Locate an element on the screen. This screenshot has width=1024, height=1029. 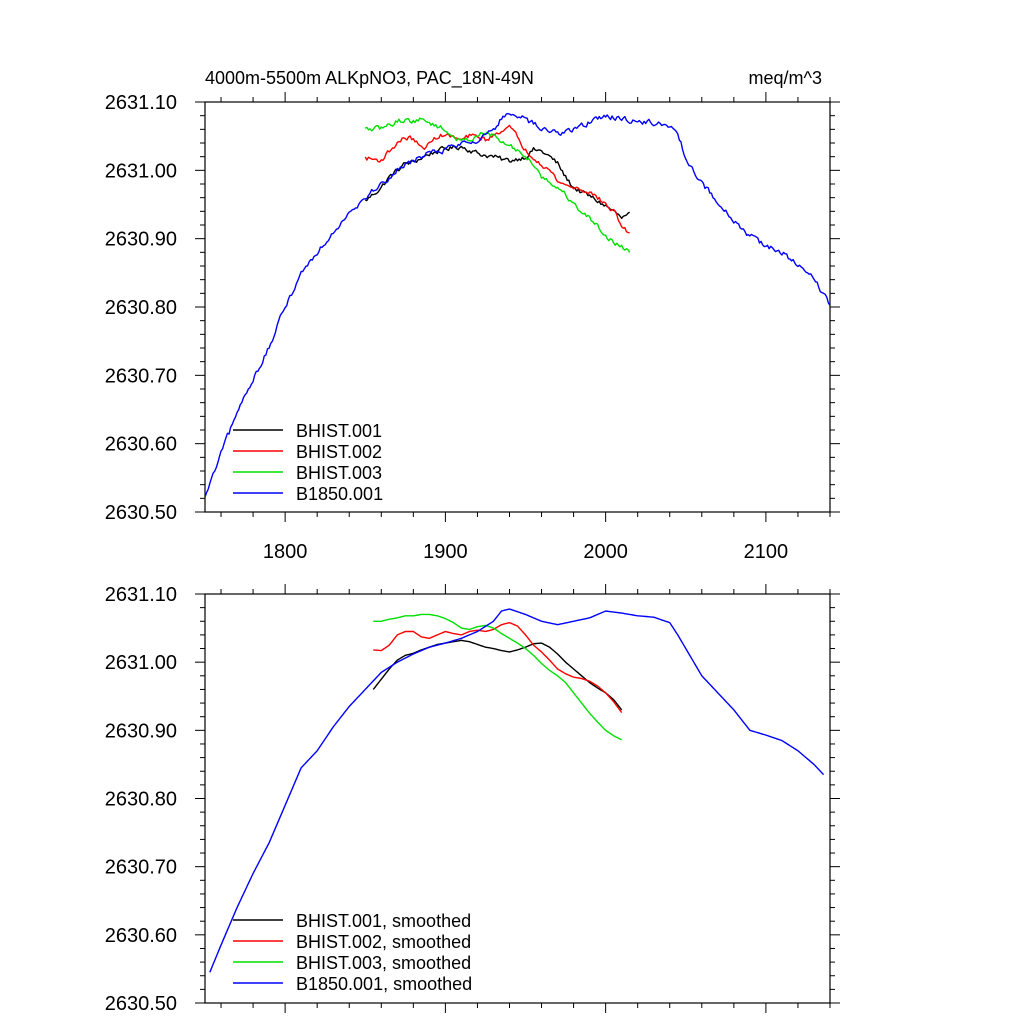
legend-label-bhist-002: BHIST.002 is located at coordinates (339, 452).